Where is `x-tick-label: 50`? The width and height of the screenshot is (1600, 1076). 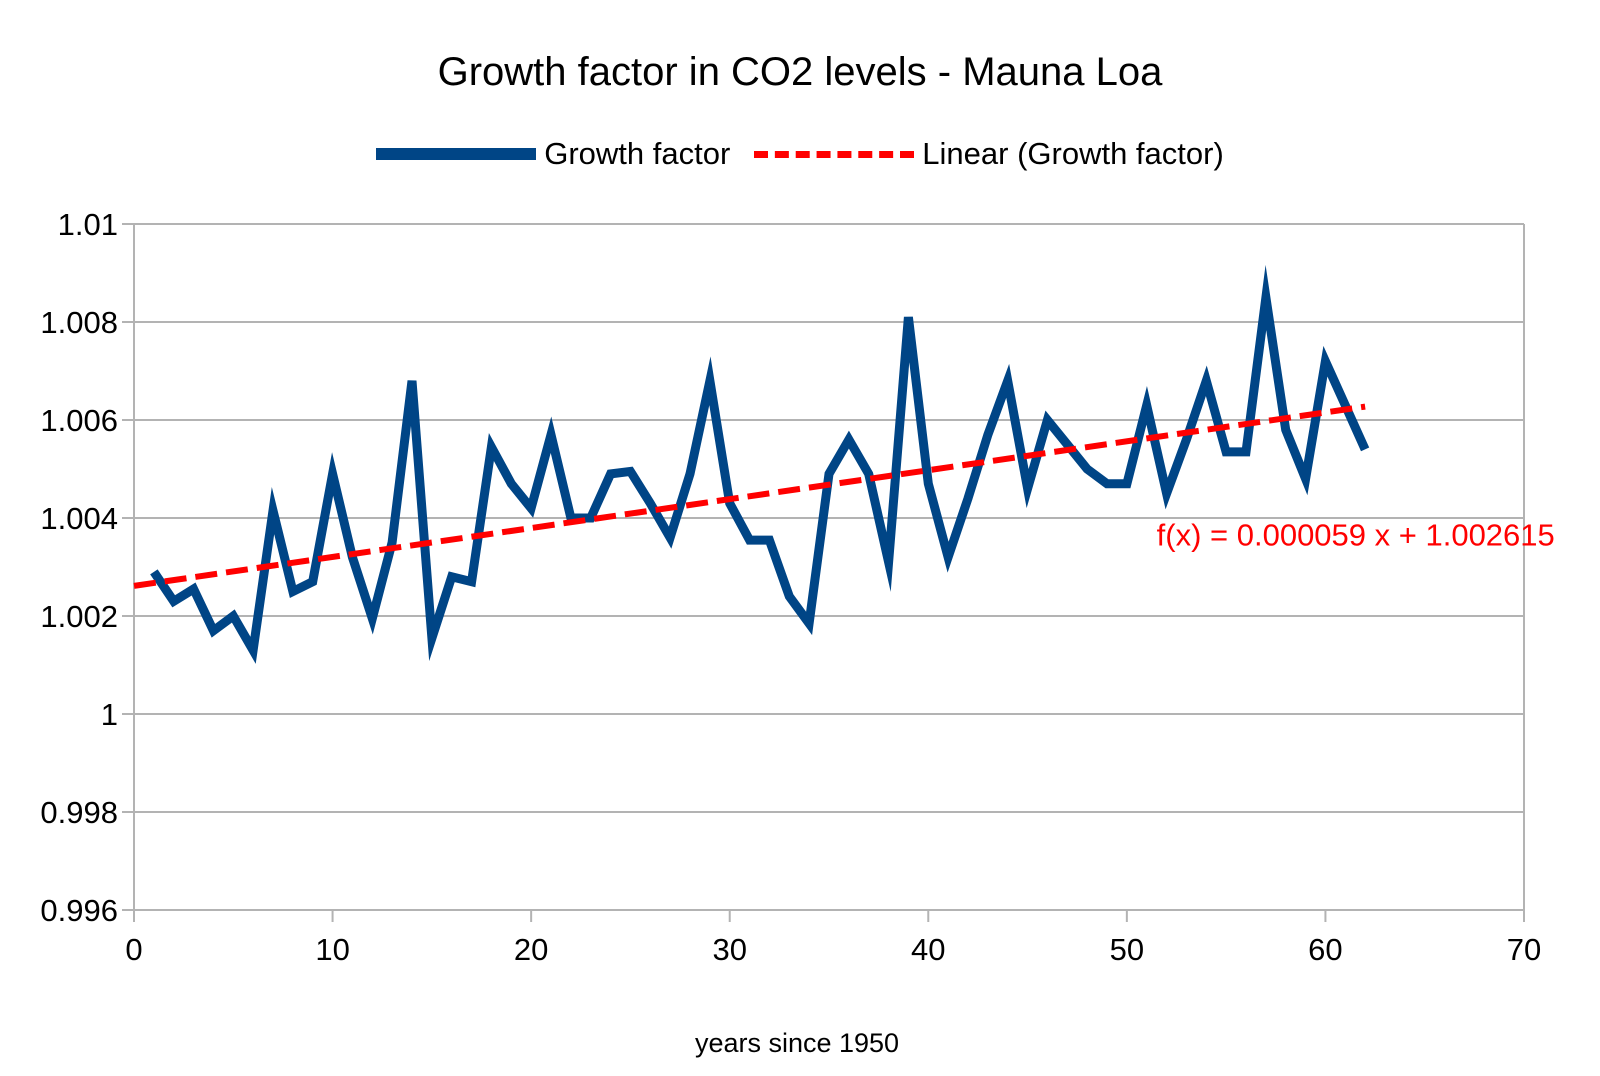 x-tick-label: 50 is located at coordinates (1127, 949).